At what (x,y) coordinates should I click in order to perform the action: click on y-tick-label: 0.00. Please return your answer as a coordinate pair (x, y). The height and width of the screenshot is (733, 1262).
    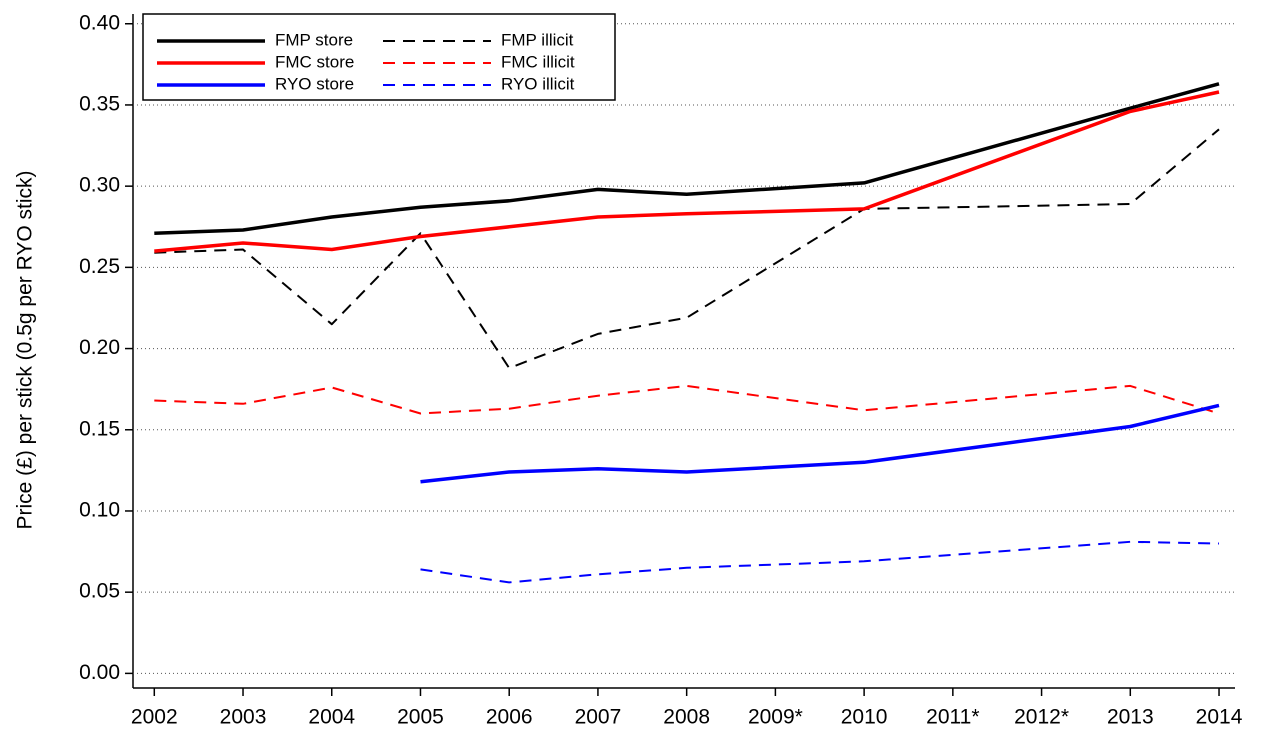
    Looking at the image, I should click on (99, 672).